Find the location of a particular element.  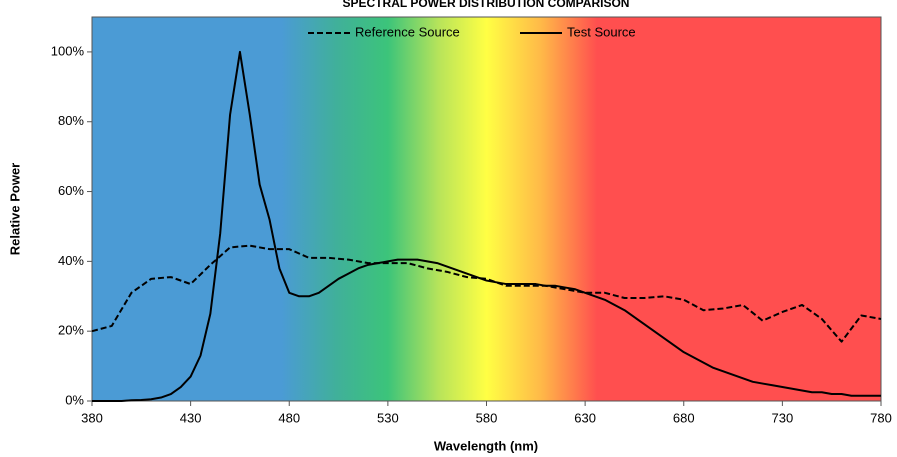

legend-label: Test Source is located at coordinates (601, 31).